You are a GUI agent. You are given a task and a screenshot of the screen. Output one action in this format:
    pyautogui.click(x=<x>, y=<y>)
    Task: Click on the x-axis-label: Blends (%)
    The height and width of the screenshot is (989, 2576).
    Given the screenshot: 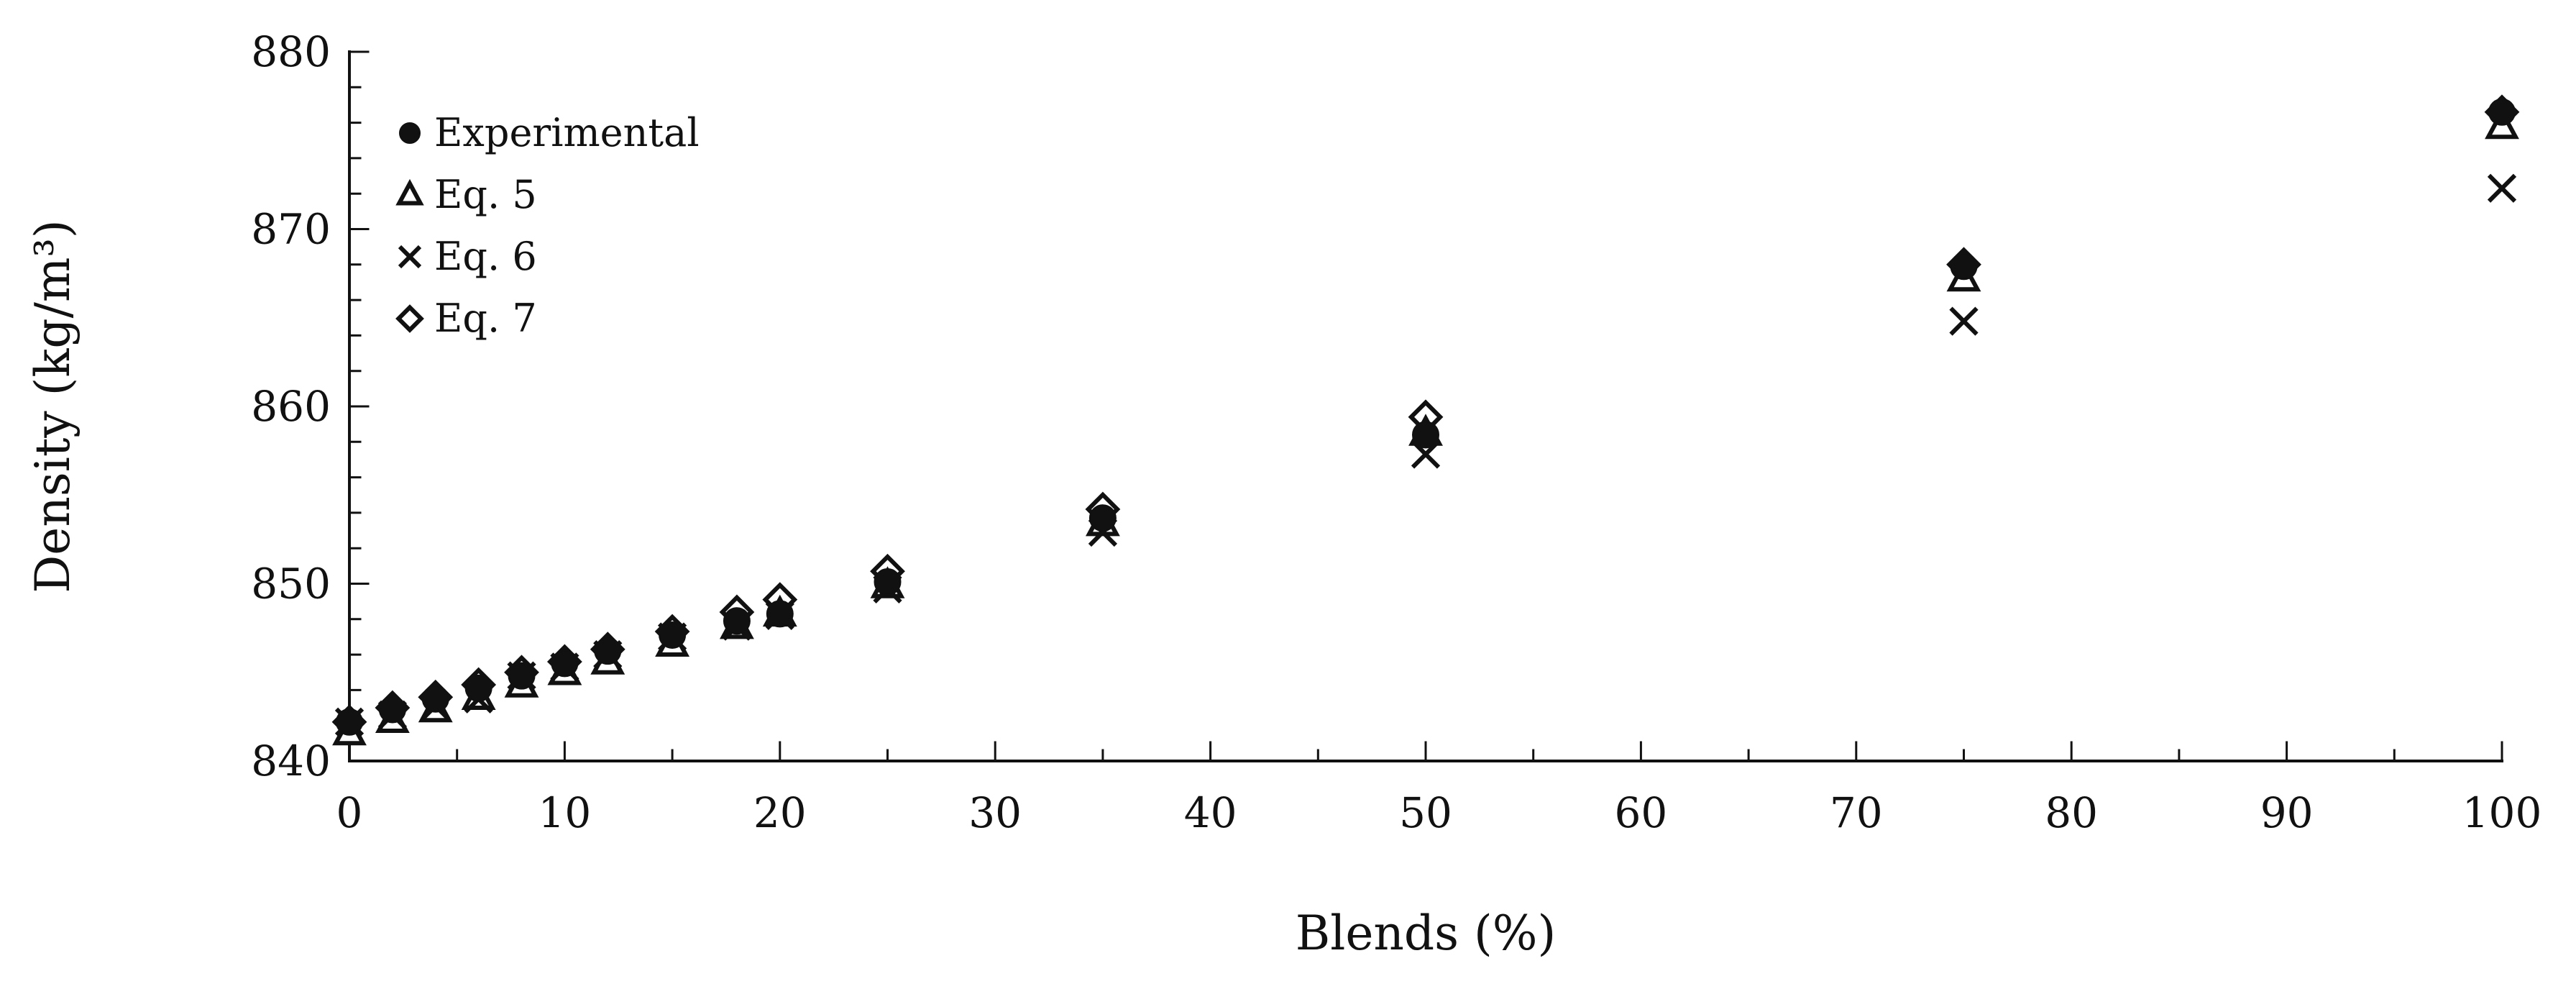 What is the action you would take?
    pyautogui.click(x=1426, y=934)
    